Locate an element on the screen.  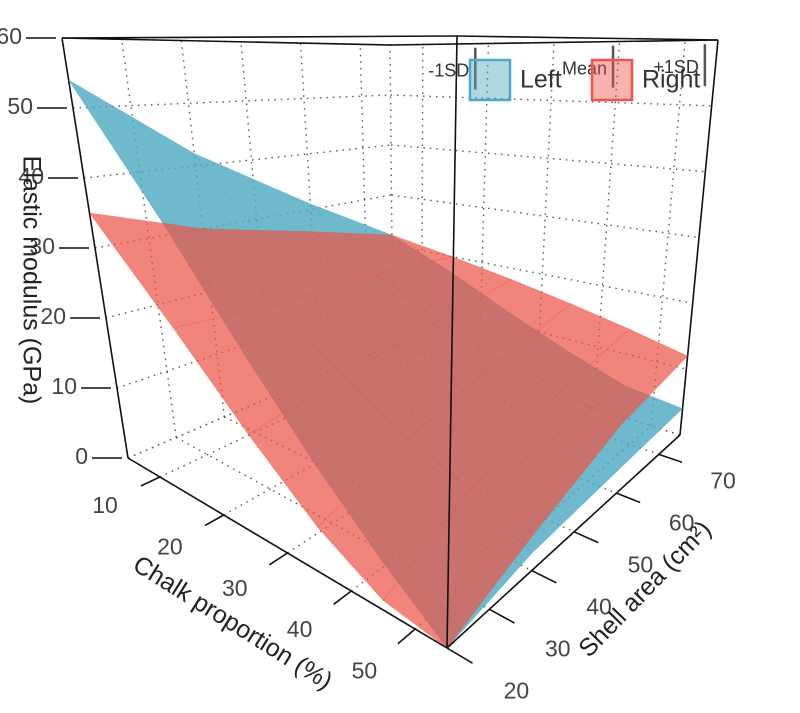
z-tick-label: 20 is located at coordinates (53, 316).